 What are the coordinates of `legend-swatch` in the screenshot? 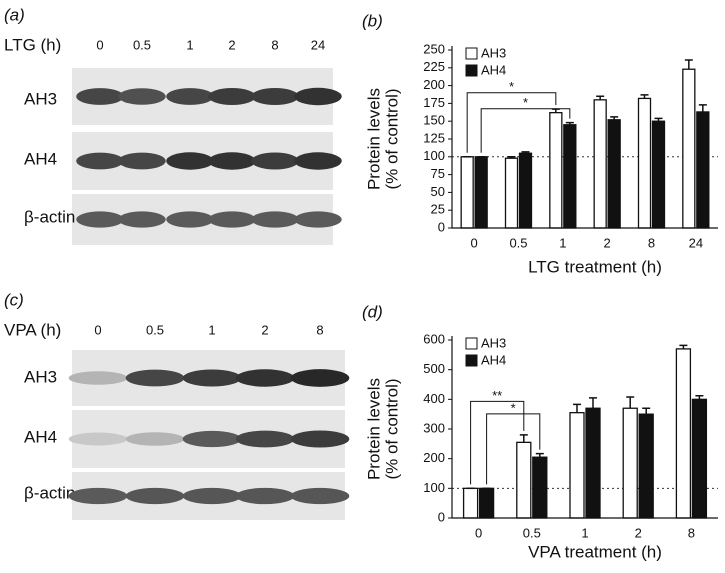 It's located at (471, 53).